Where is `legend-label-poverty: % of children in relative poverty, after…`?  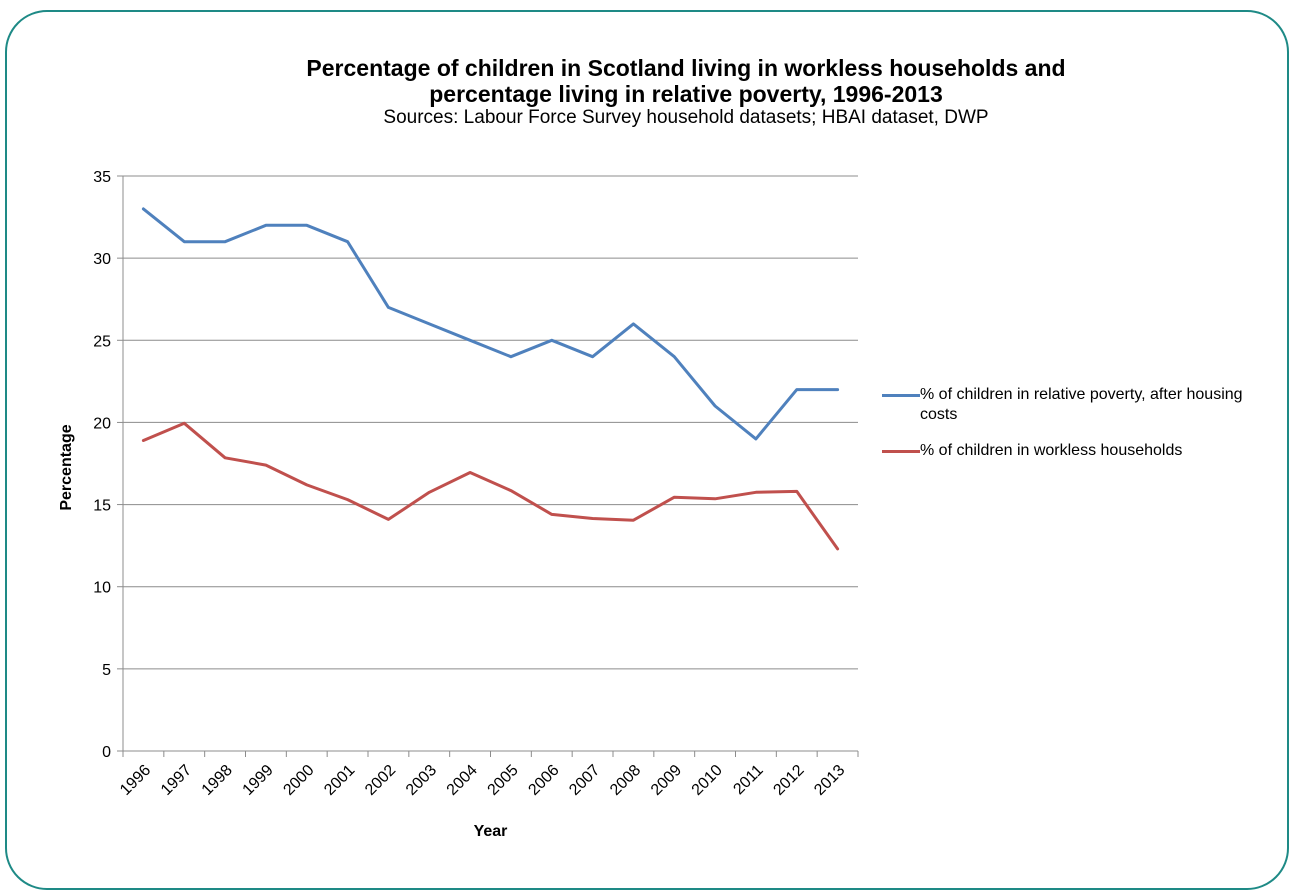 legend-label-poverty: % of children in relative poverty, after… is located at coordinates (1081, 404).